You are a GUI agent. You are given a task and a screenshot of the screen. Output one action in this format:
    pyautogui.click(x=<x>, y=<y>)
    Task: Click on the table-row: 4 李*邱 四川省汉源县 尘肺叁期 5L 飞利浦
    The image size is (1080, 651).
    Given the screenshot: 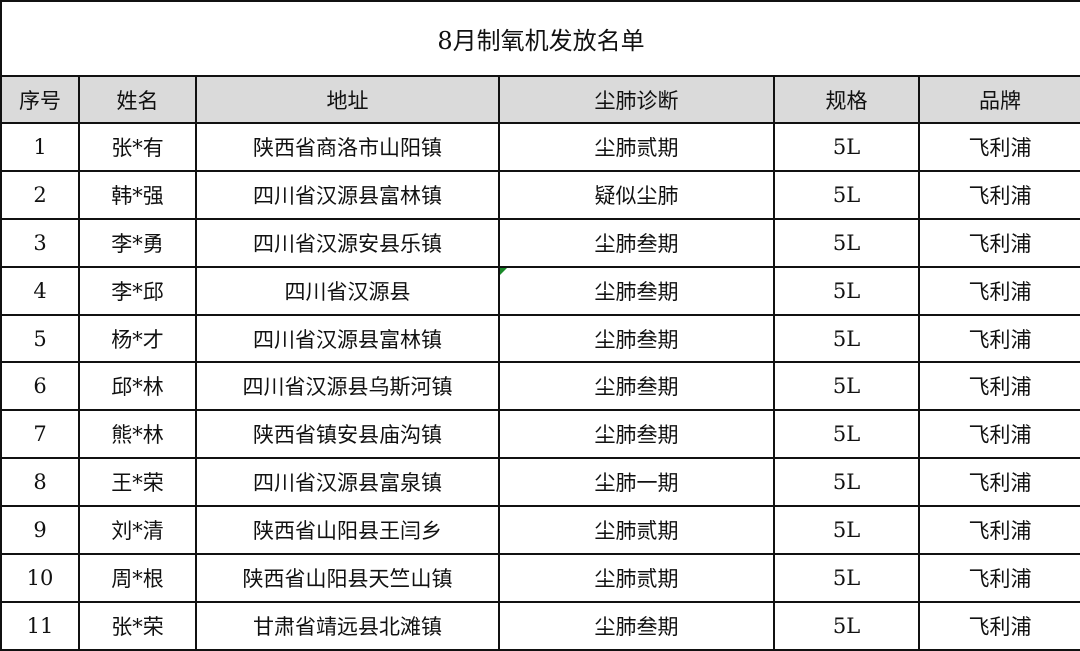 What is the action you would take?
    pyautogui.click(x=540, y=290)
    